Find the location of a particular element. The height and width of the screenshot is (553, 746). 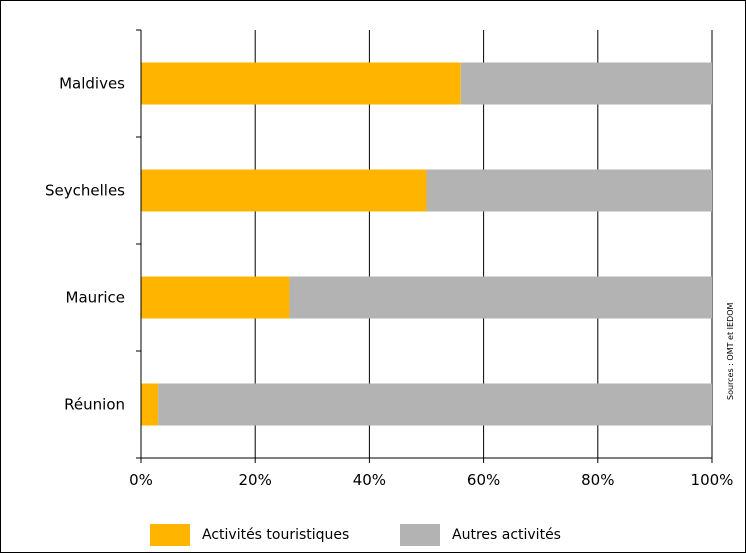

legend-item-tourism: Activités touristiques is located at coordinates (249, 535).